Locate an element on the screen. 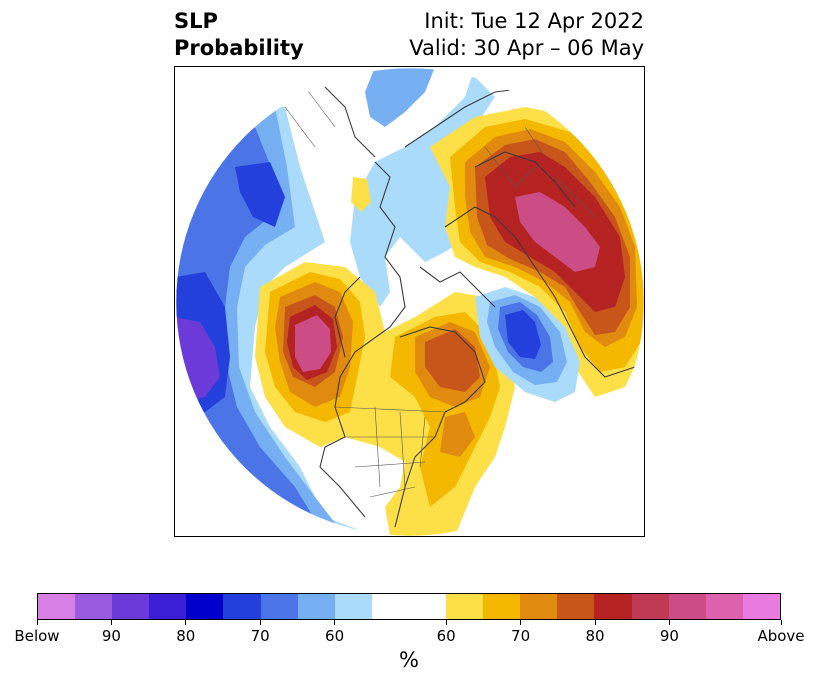  title-left: SLP Probability is located at coordinates (239, 35).